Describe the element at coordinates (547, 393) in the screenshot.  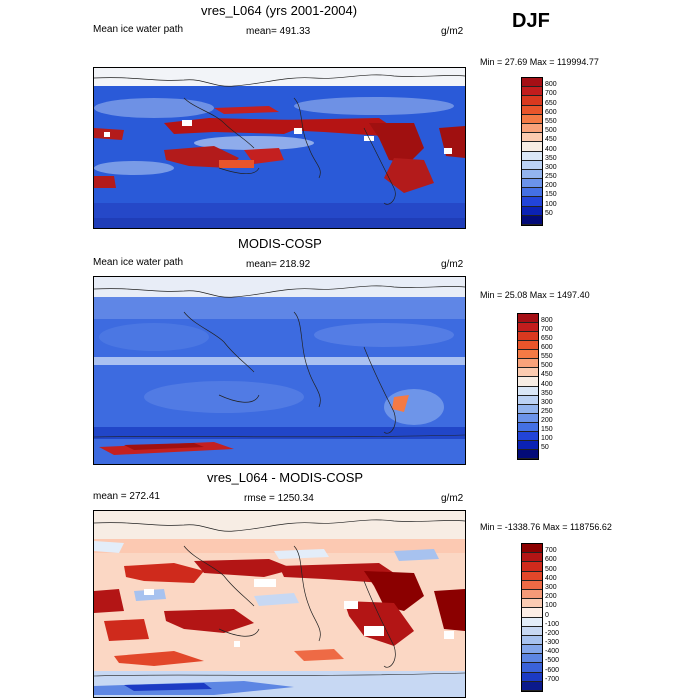
I see `colorbar-tick-label: 350` at that location.